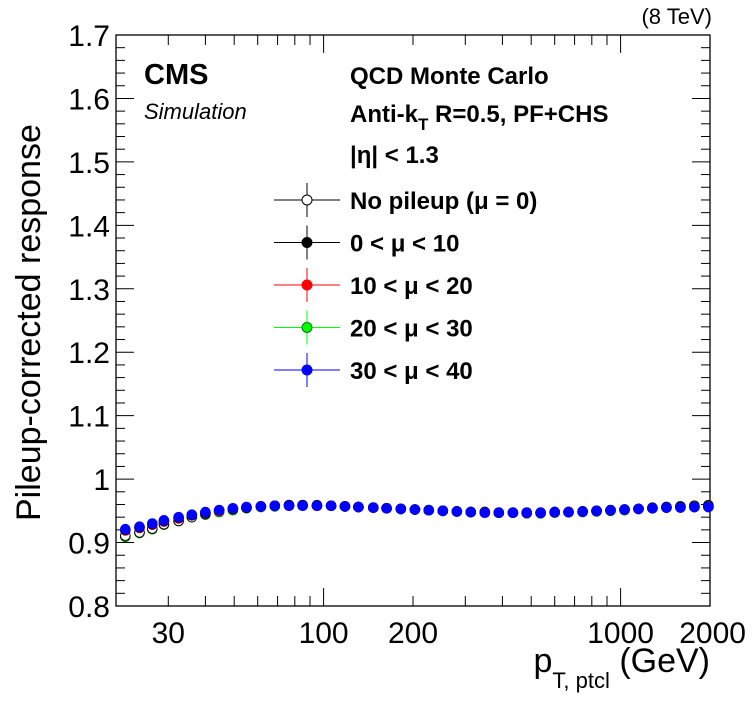 The height and width of the screenshot is (706, 754). I want to click on info-line-2: Anti-kT R=0.5, PF+CHS, so click(479, 117).